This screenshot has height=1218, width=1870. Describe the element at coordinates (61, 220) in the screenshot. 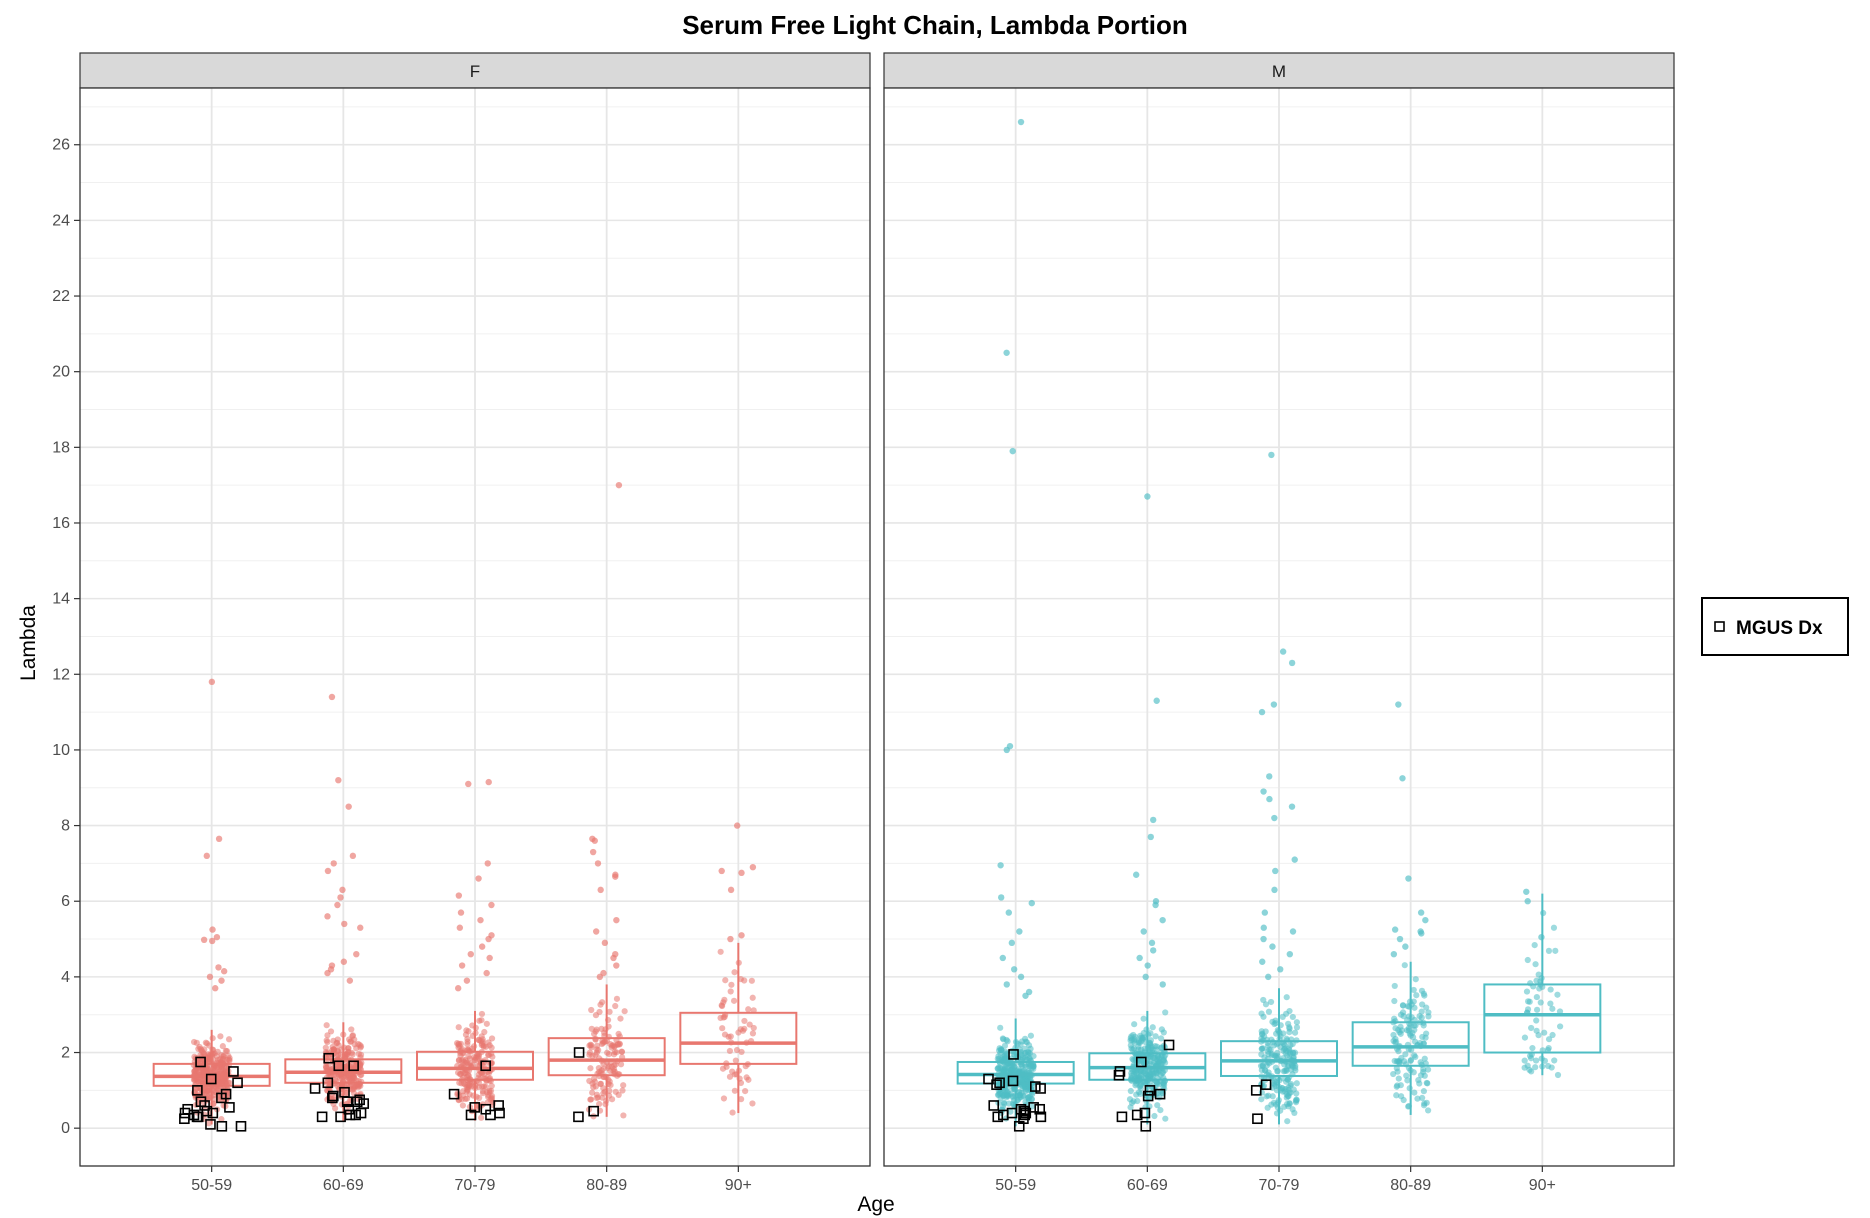

I see `y-tick-label: 24` at that location.